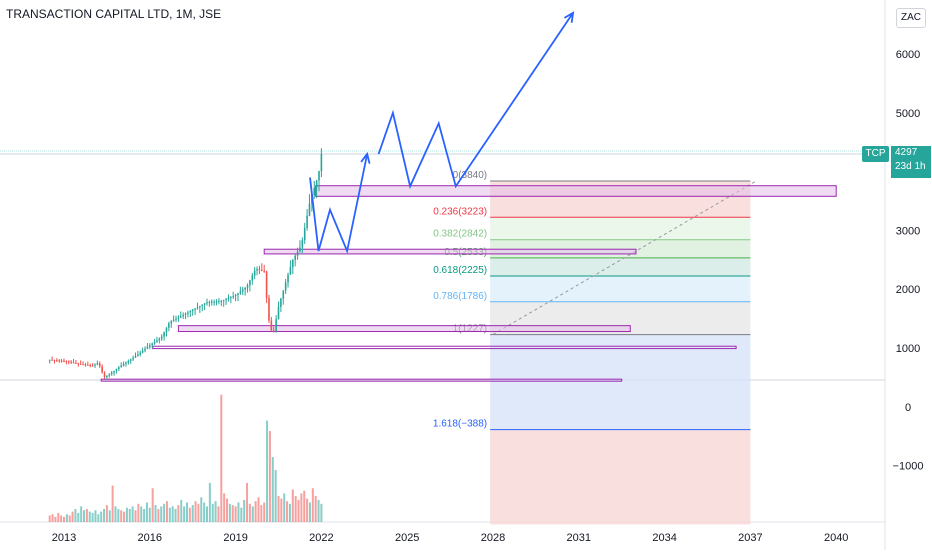 Image resolution: width=932 pixels, height=555 pixels. Describe the element at coordinates (911, 162) in the screenshot. I see `last-price-tag: 4297 23d 1h` at that location.